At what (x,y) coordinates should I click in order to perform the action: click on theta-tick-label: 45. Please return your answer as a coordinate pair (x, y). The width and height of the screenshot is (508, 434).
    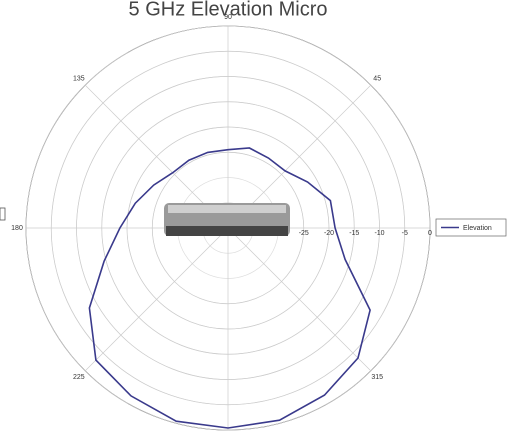
    Looking at the image, I should click on (377, 79).